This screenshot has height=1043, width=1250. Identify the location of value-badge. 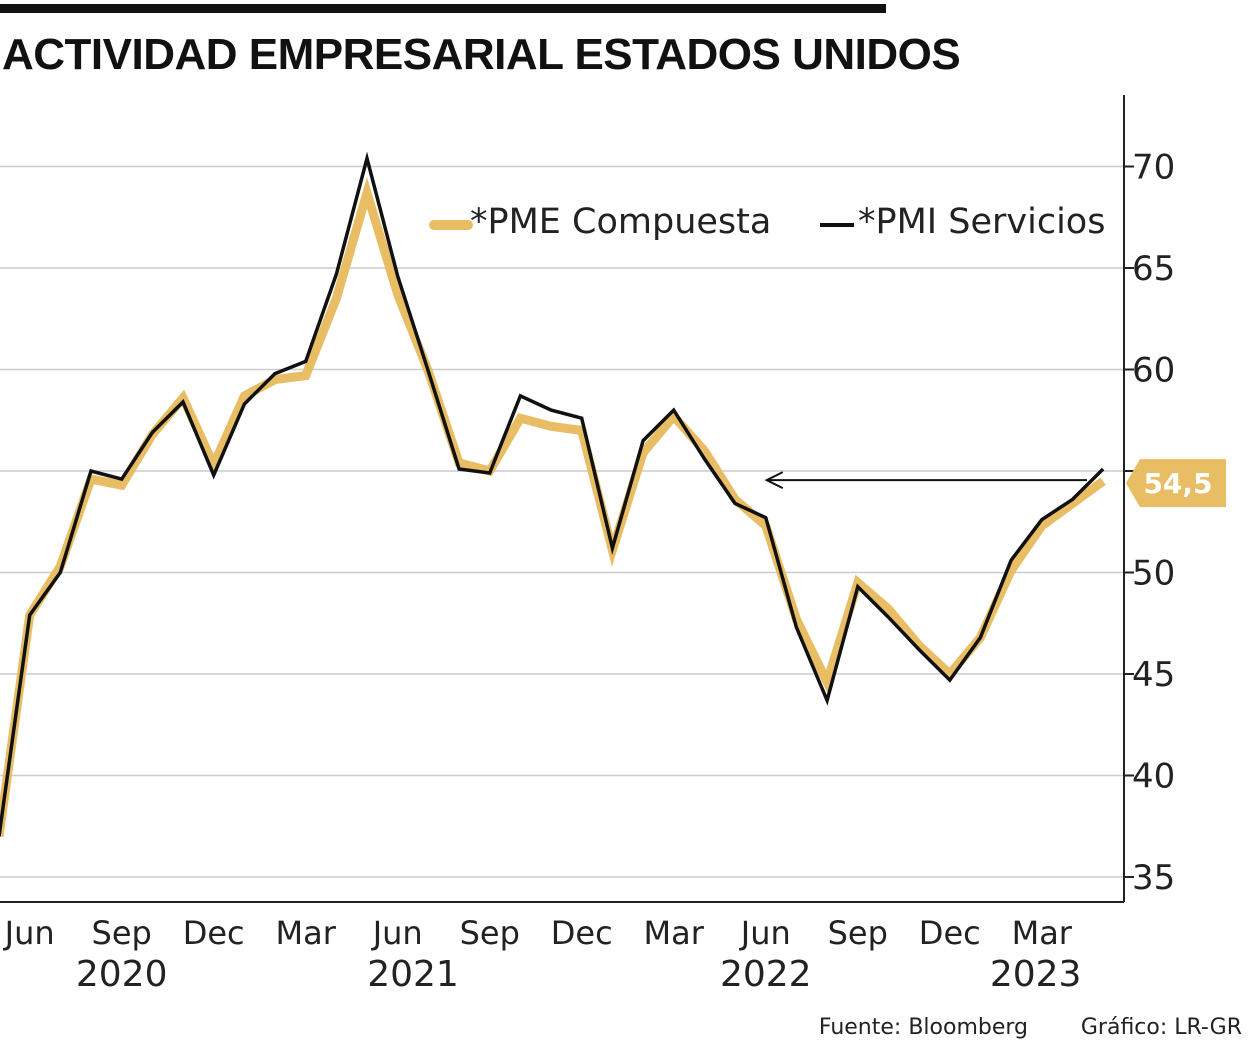
(1176, 483).